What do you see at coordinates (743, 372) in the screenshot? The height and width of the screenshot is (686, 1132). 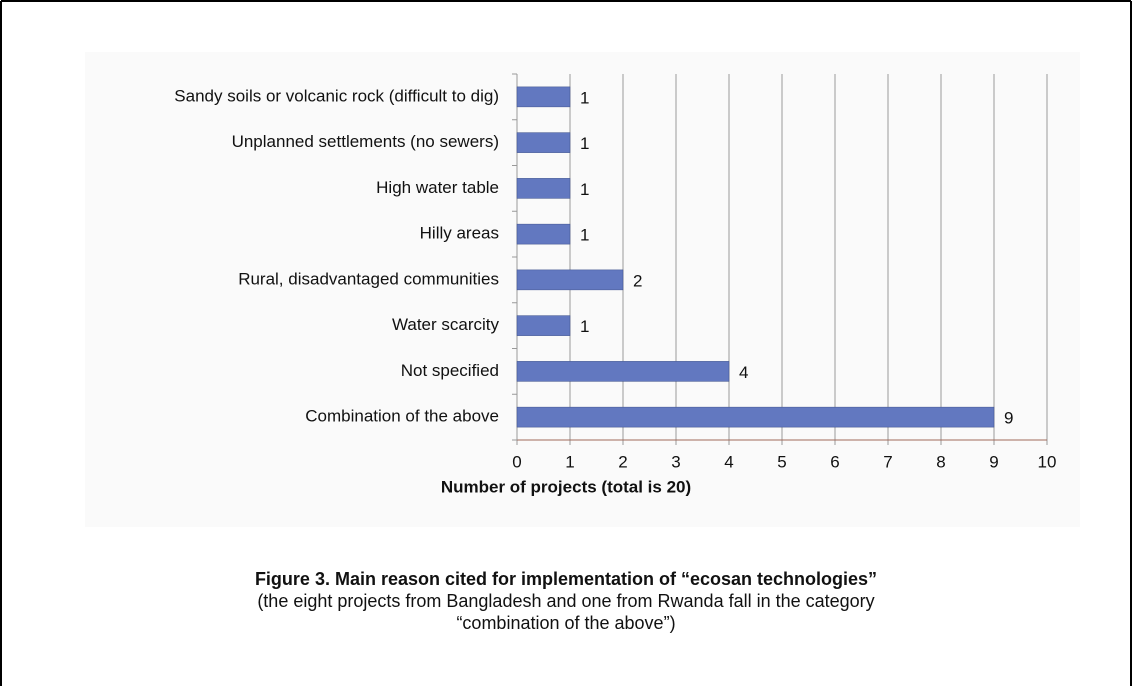 I see `data-label: 4` at bounding box center [743, 372].